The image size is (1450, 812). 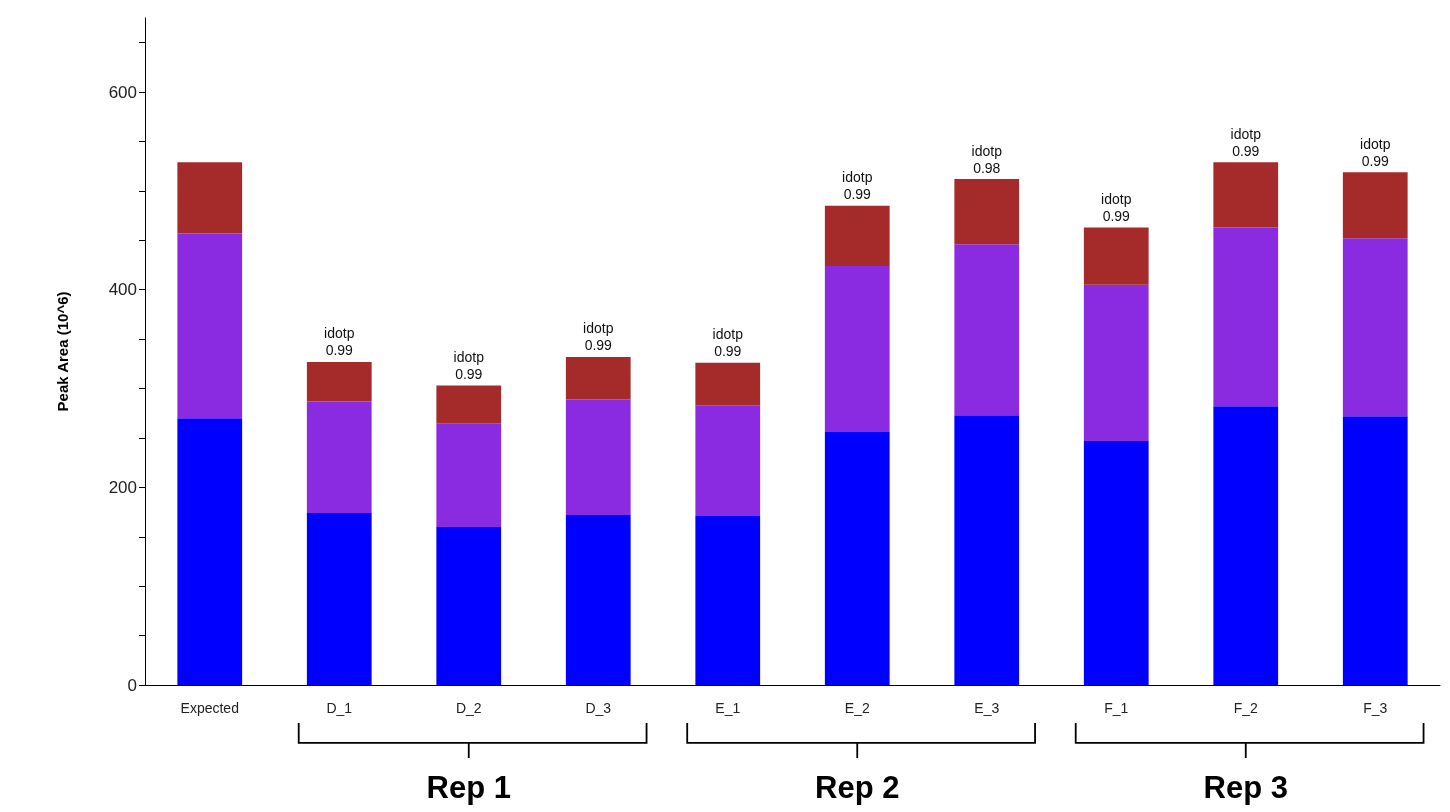 What do you see at coordinates (468, 708) in the screenshot?
I see `x-tick-label: D_2` at bounding box center [468, 708].